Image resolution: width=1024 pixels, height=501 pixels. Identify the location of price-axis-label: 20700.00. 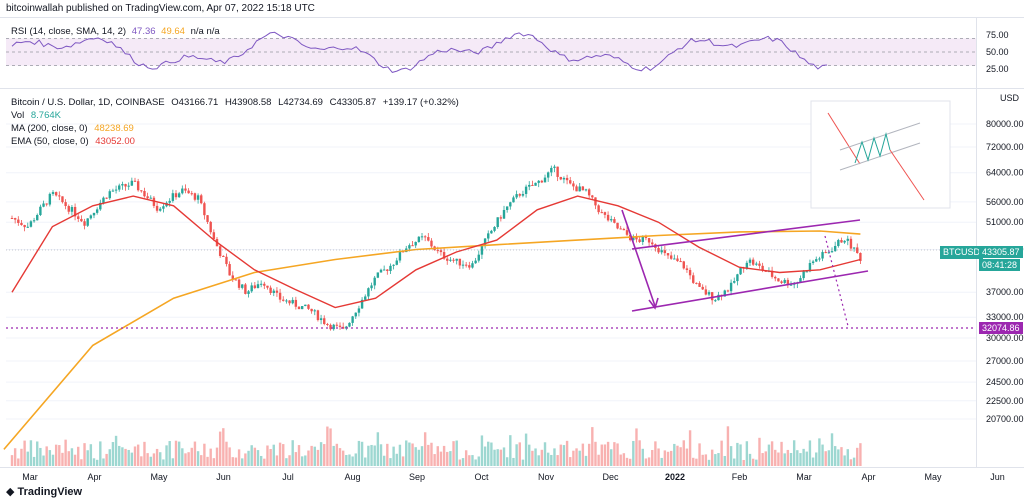
(1005, 419).